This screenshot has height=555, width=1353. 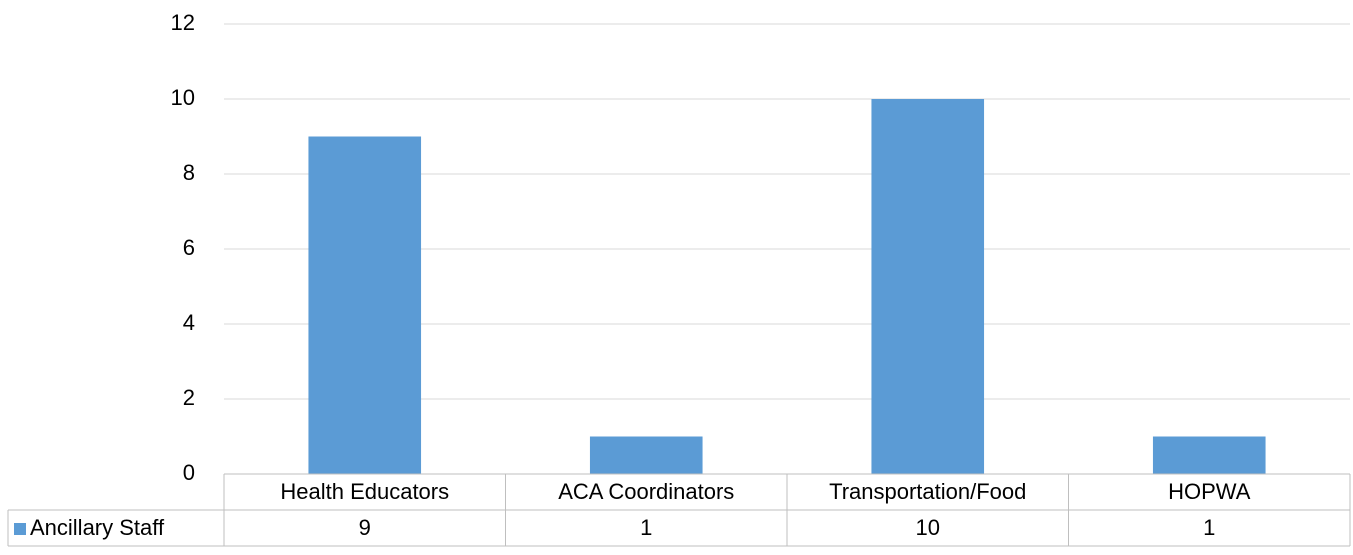 I want to click on y-tick-label: 4, so click(x=189, y=322).